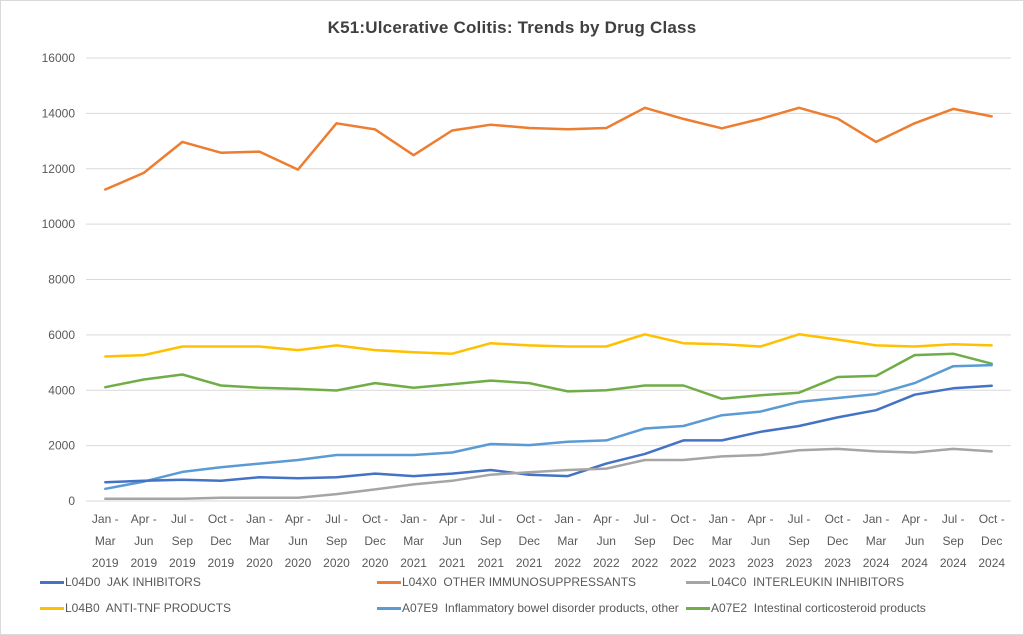 This screenshot has width=1024, height=635. Describe the element at coordinates (336, 541) in the screenshot. I see `x-tick-label: Jul -Sep 2020` at that location.